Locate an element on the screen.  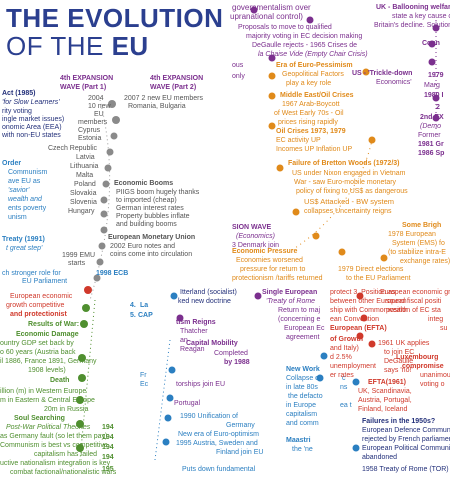
text-line: 1980 I is located at coordinates (434, 95).